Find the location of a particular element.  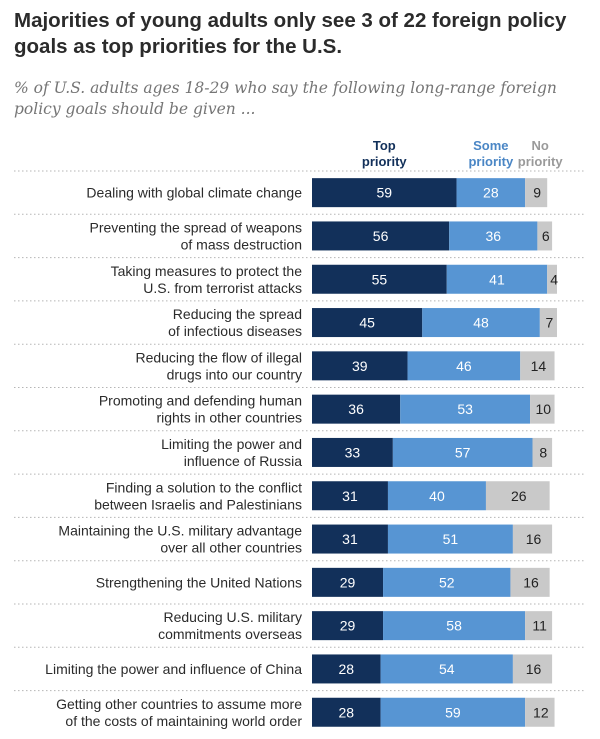

value-label-some-priority: 41 is located at coordinates (497, 279).